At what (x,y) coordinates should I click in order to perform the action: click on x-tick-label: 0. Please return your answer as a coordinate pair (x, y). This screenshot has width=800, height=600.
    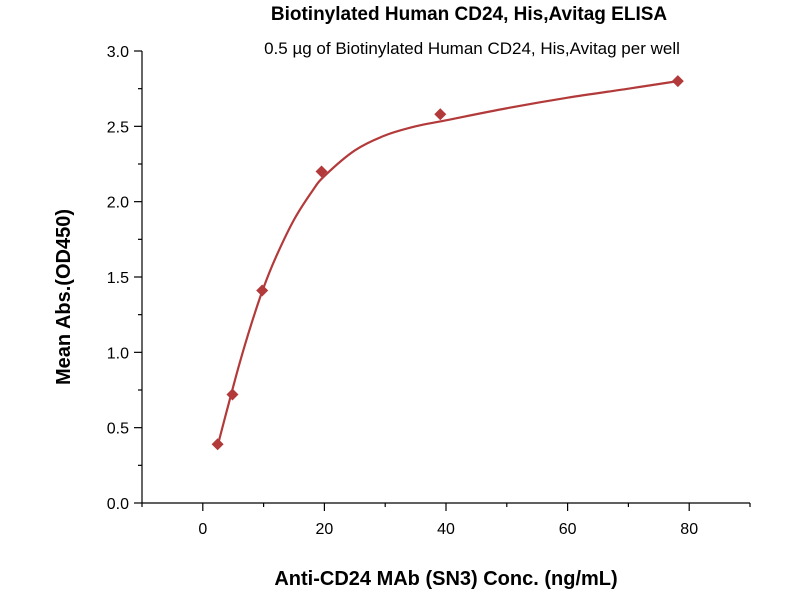
    Looking at the image, I should click on (202, 529).